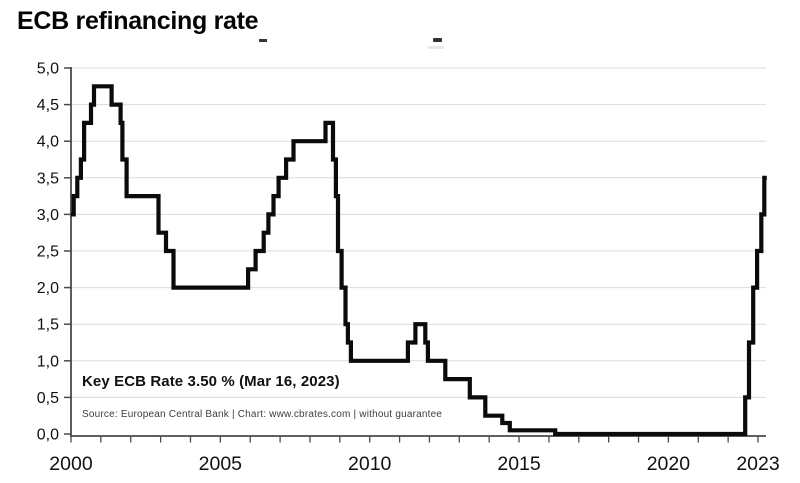 The height and width of the screenshot is (483, 800). Describe the element at coordinates (48, 178) in the screenshot. I see `y-tick-label: 3,5` at that location.